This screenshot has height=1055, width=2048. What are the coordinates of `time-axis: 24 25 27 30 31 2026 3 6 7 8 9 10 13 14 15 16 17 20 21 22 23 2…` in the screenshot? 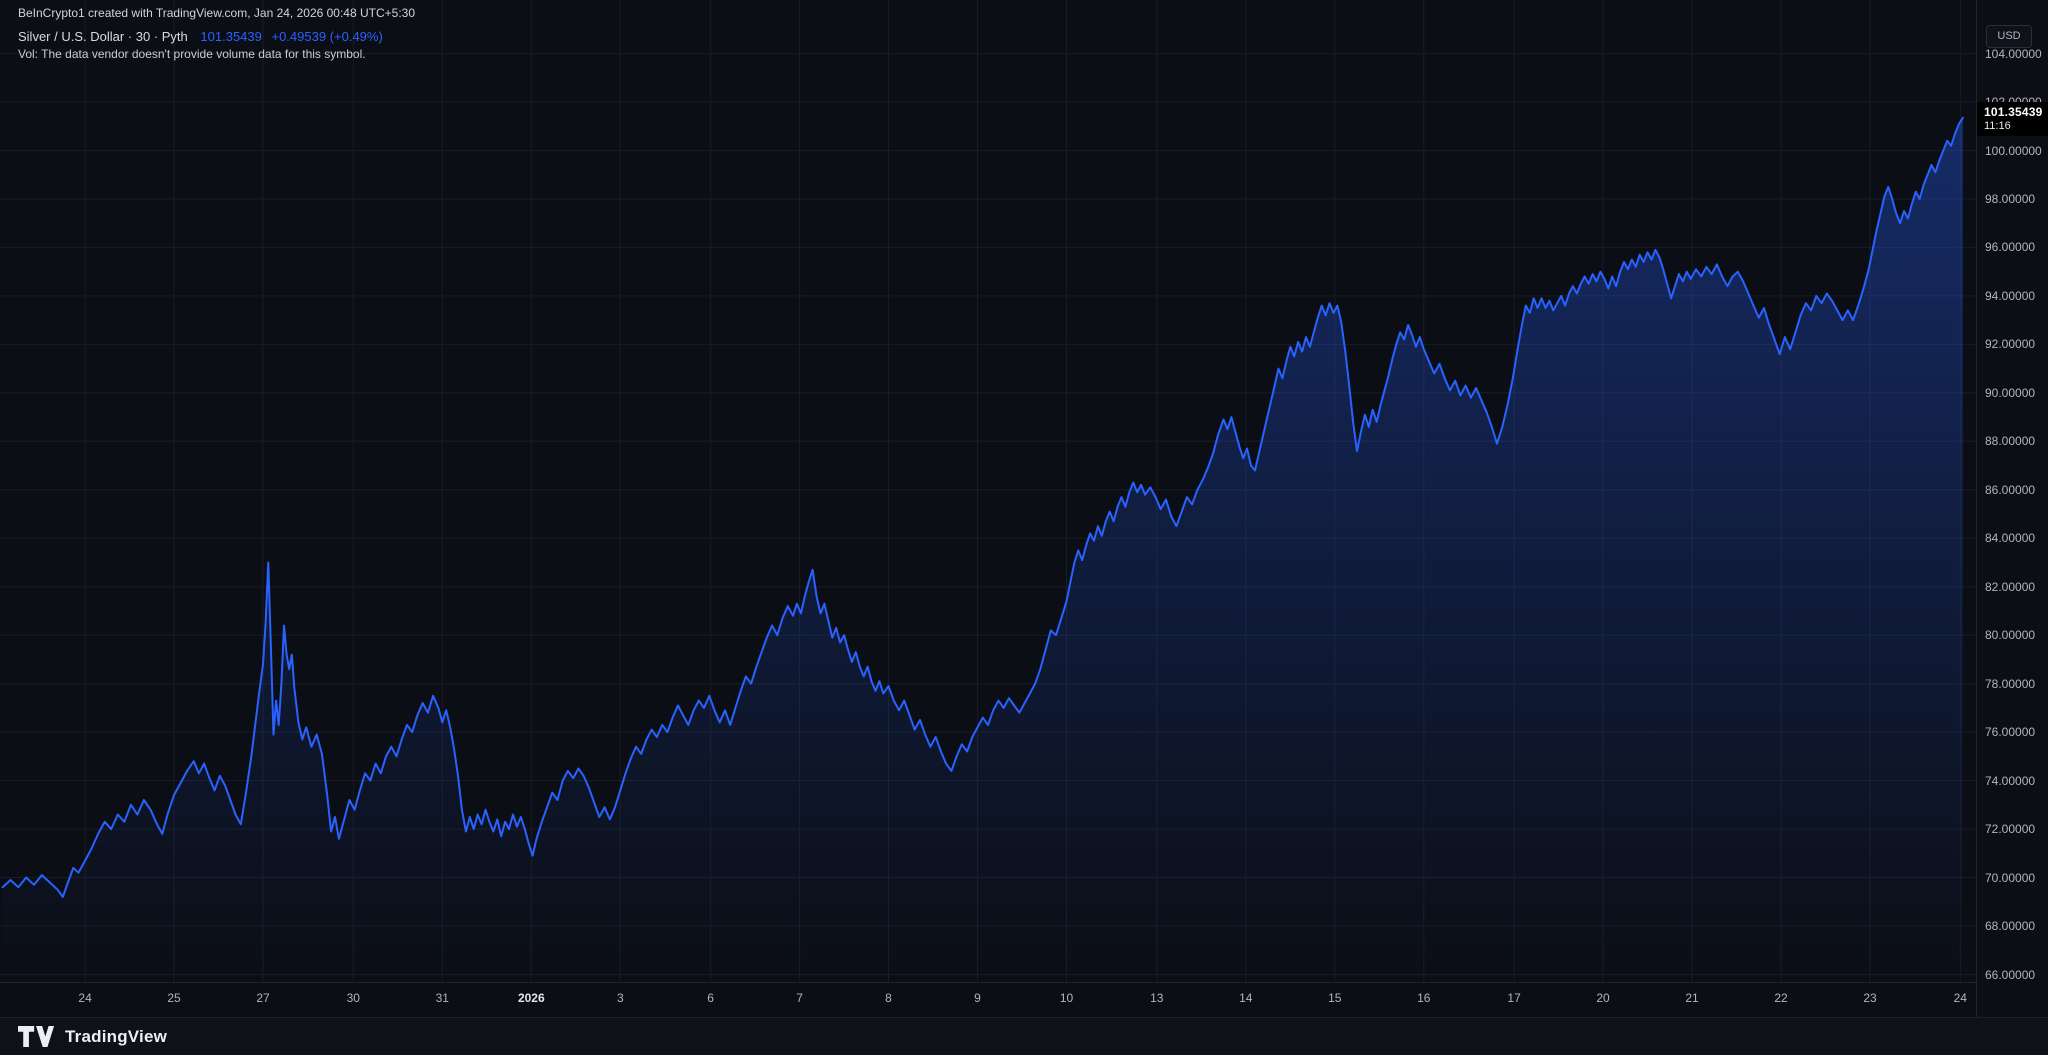 It's located at (988, 999).